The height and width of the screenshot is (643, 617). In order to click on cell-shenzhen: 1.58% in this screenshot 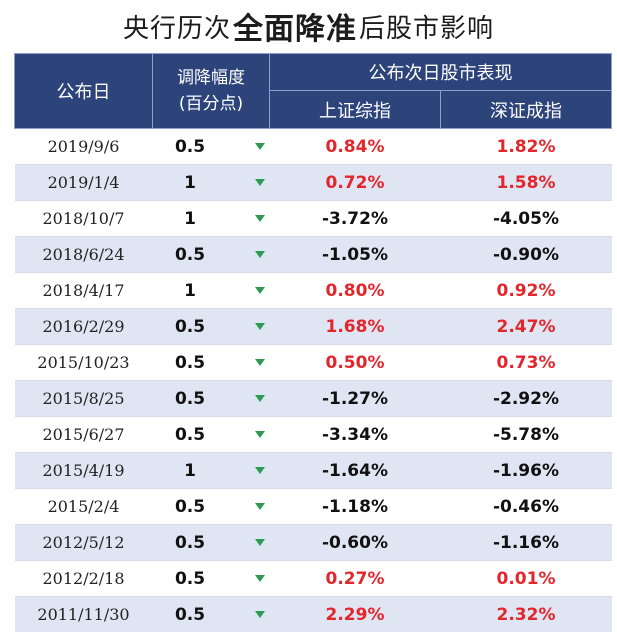, I will do `click(526, 182)`.